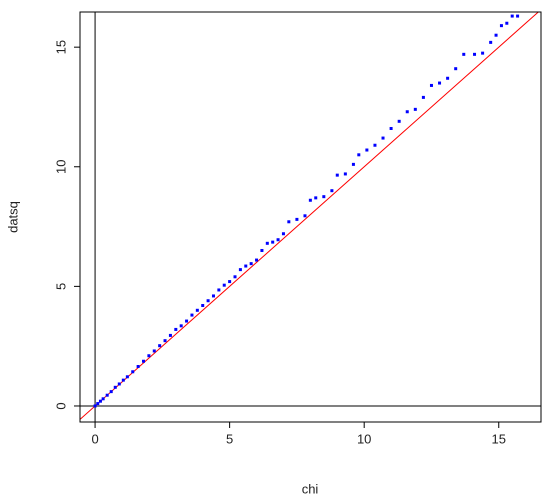  Describe the element at coordinates (94, 438) in the screenshot. I see `x-tick-label: 0` at that location.